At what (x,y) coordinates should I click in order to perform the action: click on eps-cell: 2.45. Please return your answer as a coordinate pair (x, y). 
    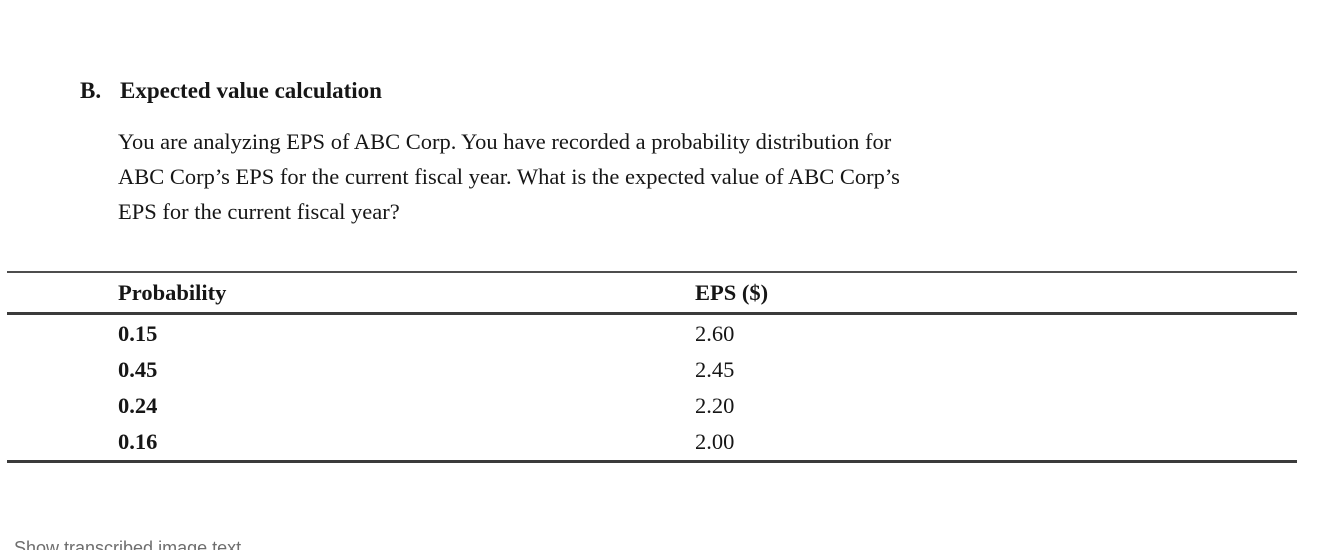
    Looking at the image, I should click on (715, 369).